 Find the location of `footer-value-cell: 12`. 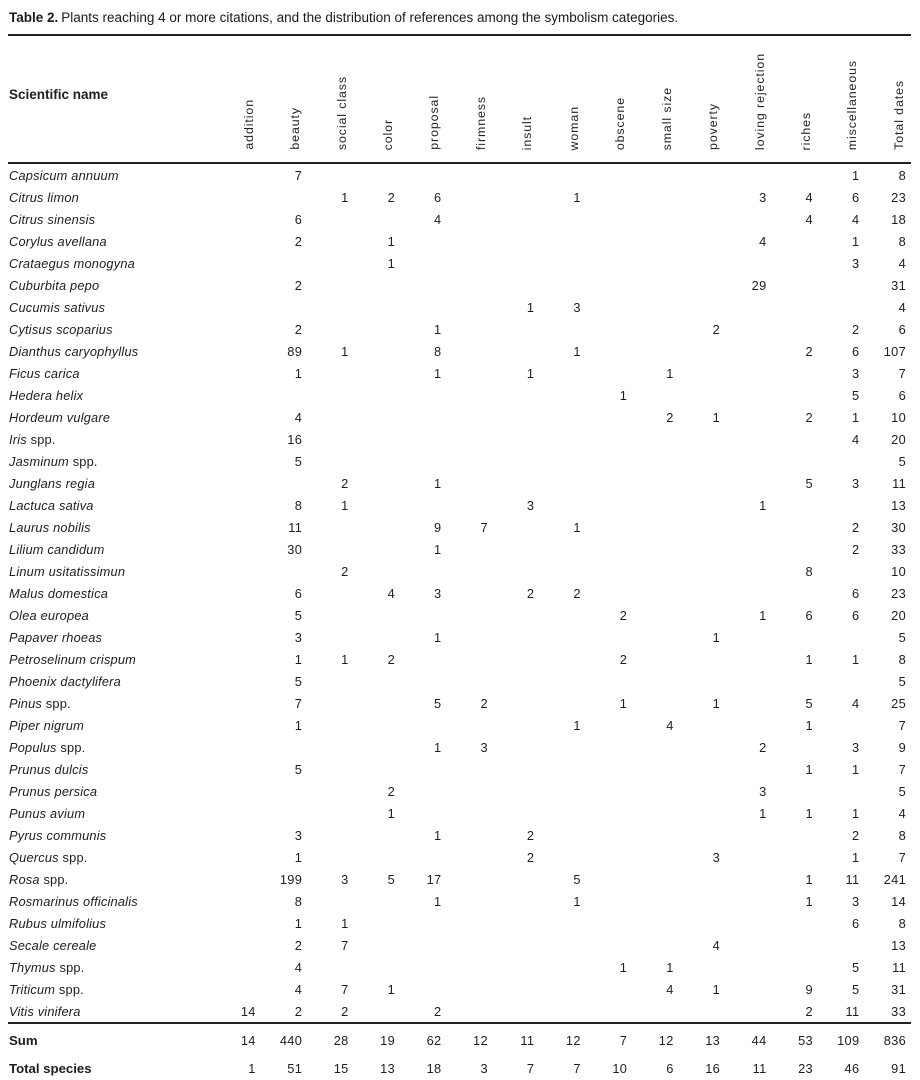

footer-value-cell: 12 is located at coordinates (655, 1038).